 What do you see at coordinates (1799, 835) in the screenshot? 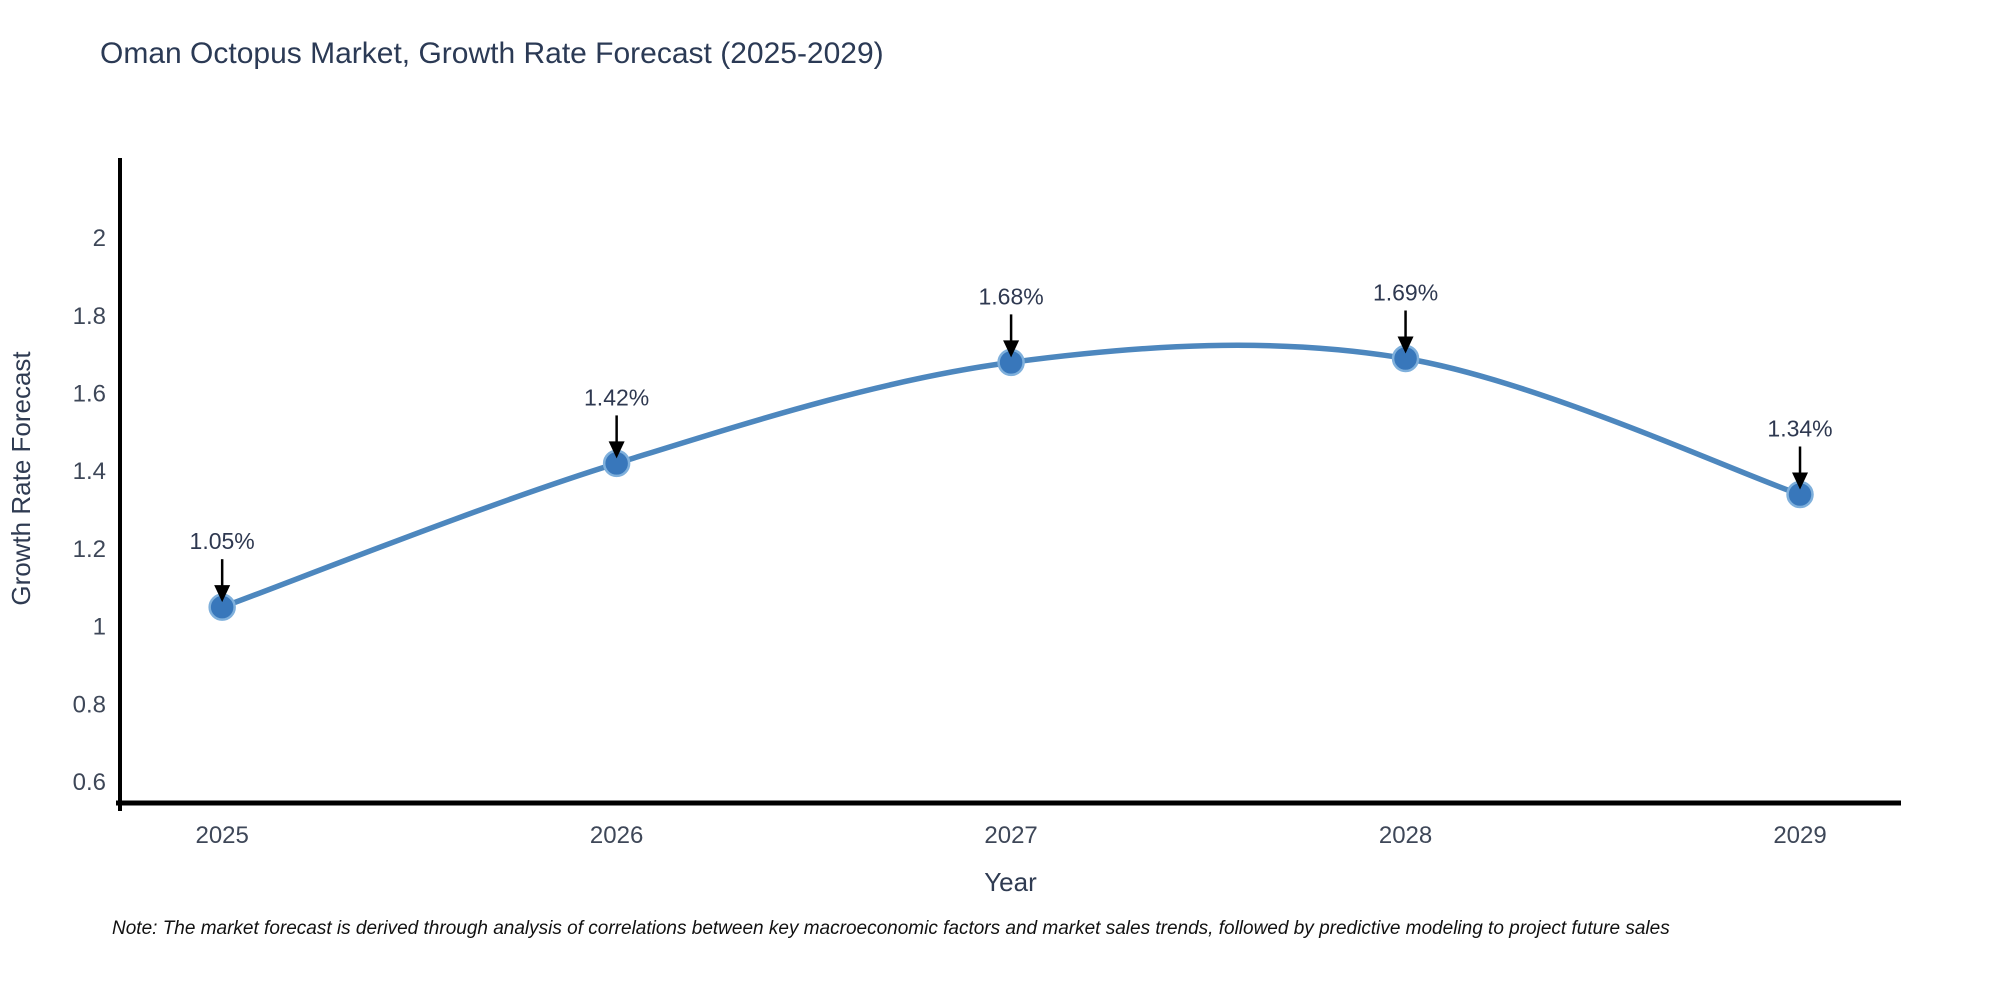
I see `x-tick-label: 2029` at bounding box center [1799, 835].